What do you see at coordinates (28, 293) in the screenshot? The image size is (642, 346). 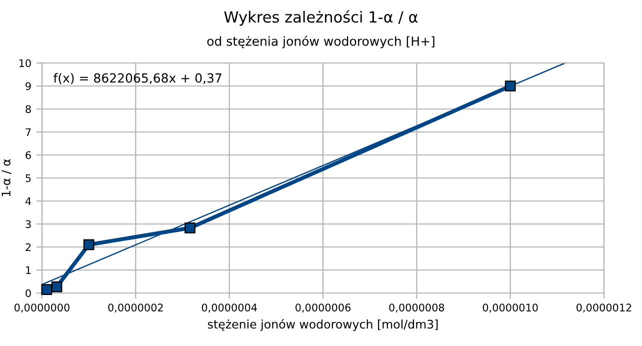 I see `y-tick-label: 0` at bounding box center [28, 293].